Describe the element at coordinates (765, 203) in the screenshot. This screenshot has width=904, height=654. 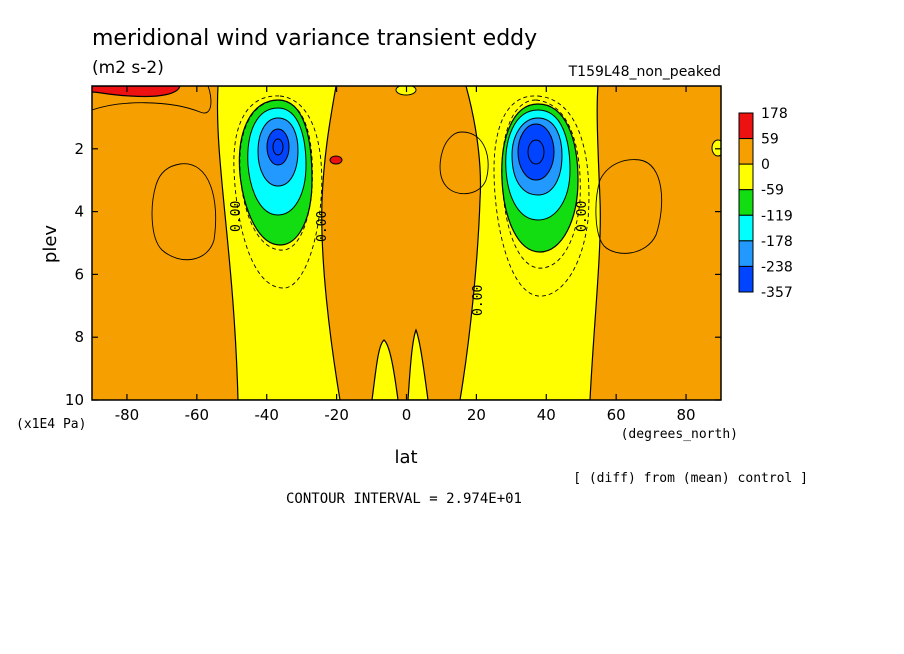
I see `colorbar: 178 59 0 -59 -119 -178 -238 -357` at that location.